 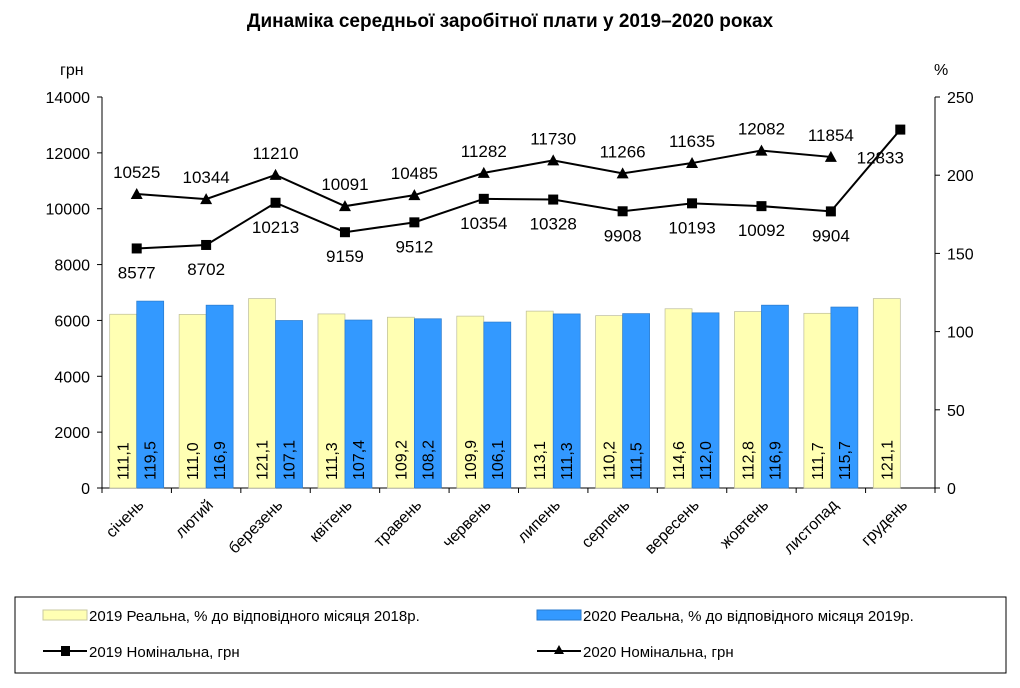 What do you see at coordinates (623, 235) in the screenshot?
I see `line-value-label: 9908` at bounding box center [623, 235].